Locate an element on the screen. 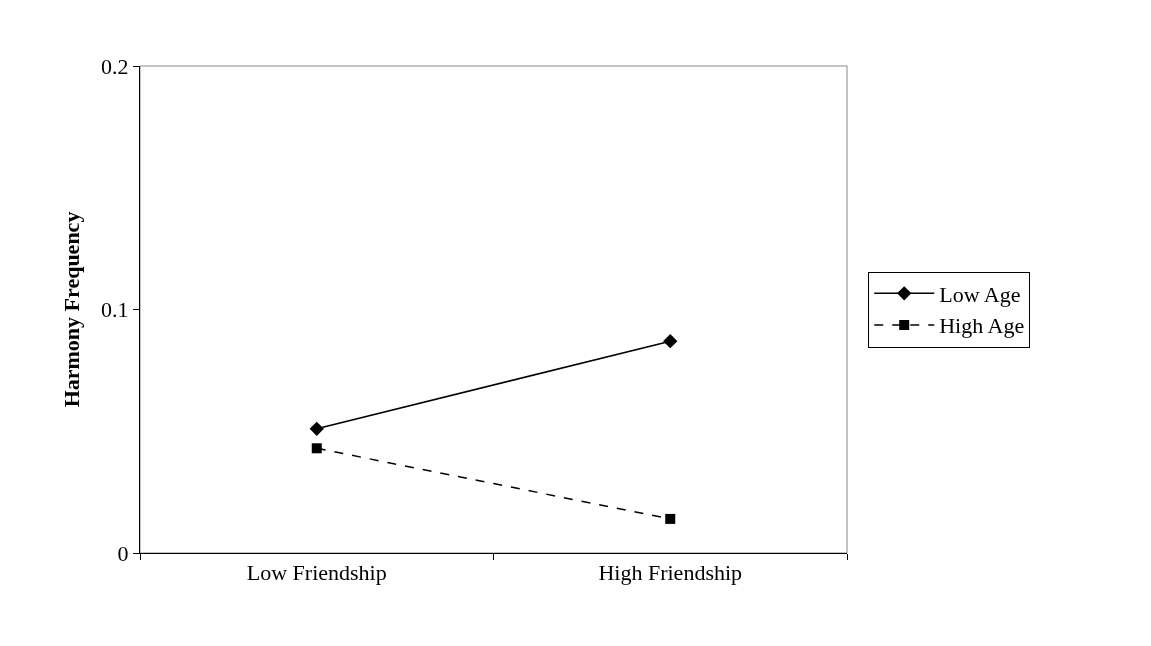 The height and width of the screenshot is (646, 1151). y-tick-label: 0.1 is located at coordinates (115, 310).